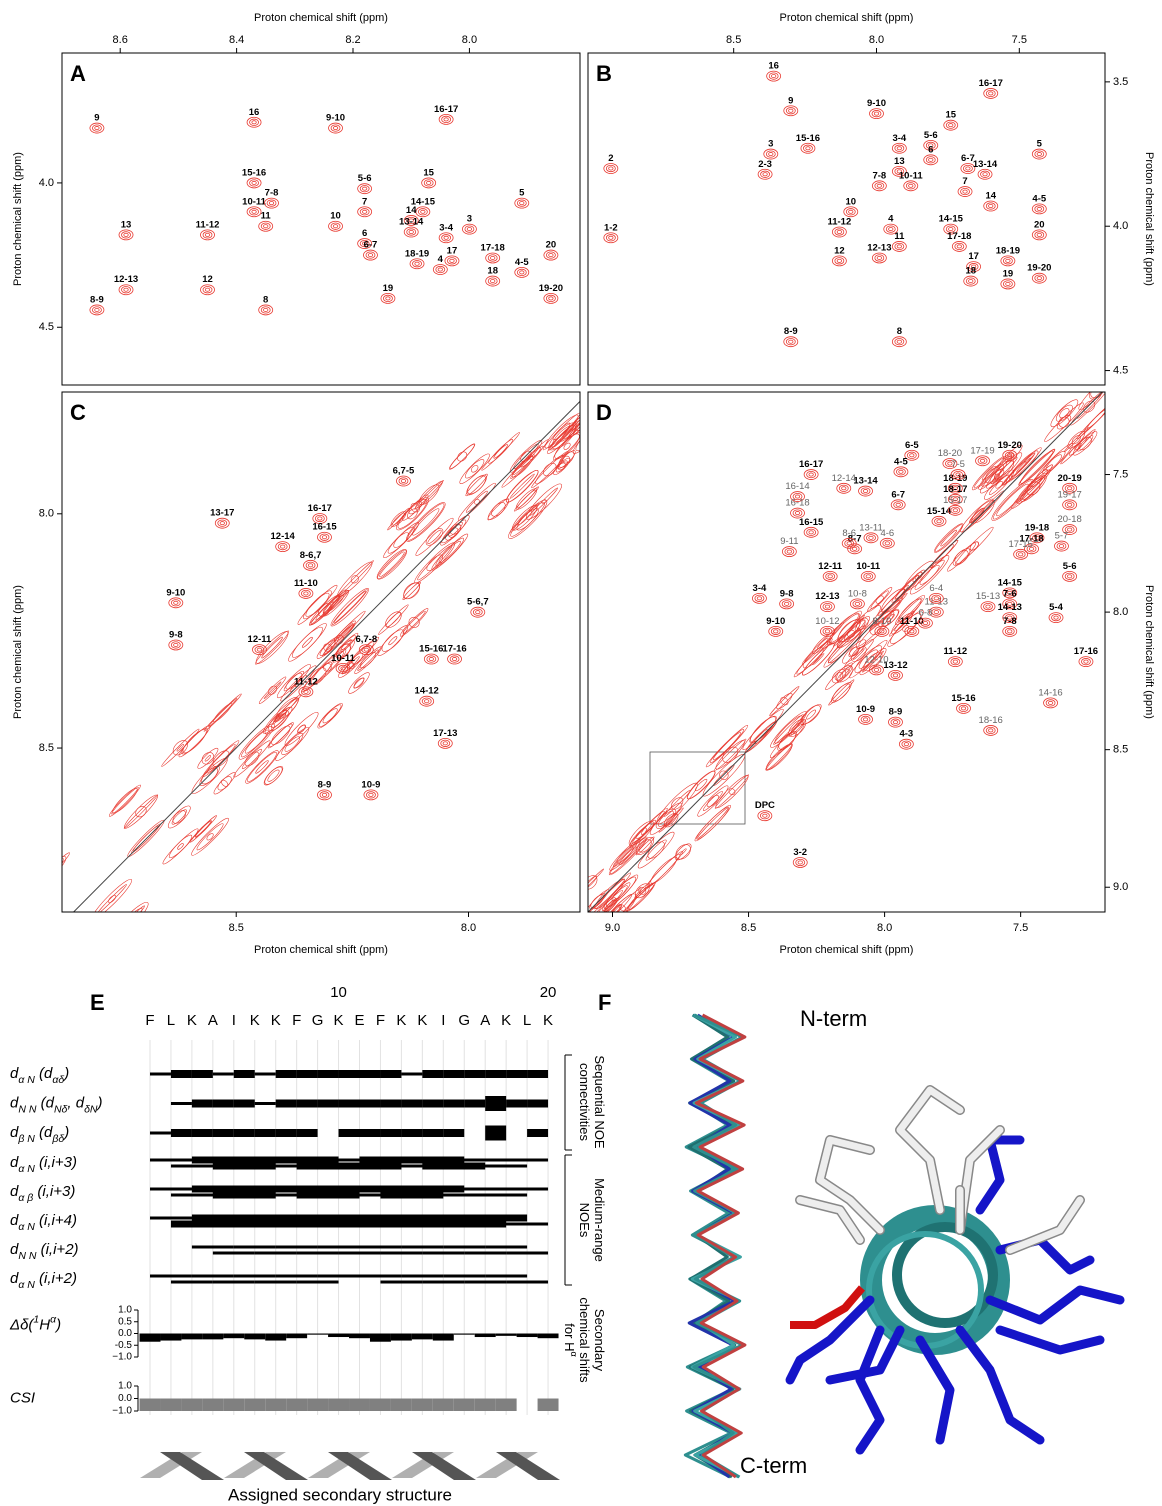  I want to click on residue: K, so click(276, 1020).